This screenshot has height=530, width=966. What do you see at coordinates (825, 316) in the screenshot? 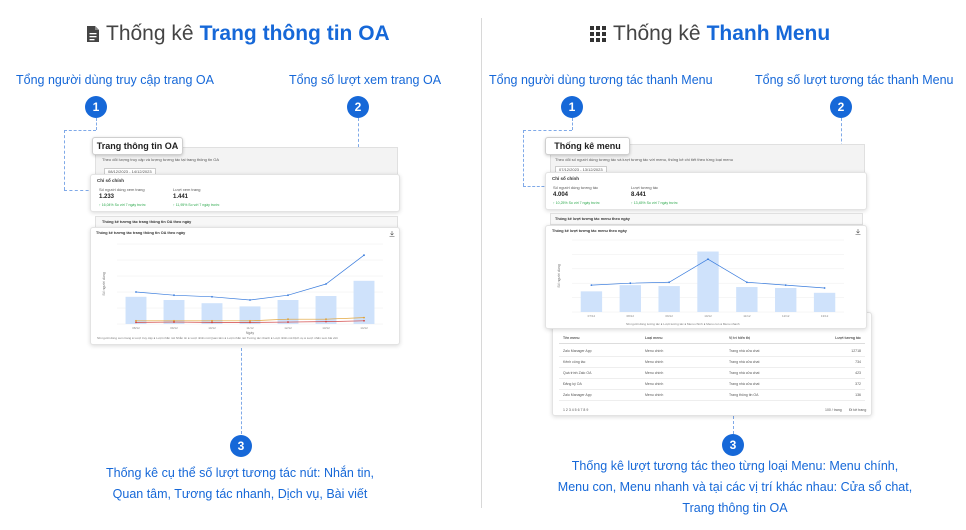
I see `x-tick-label: 13/12` at bounding box center [825, 316].